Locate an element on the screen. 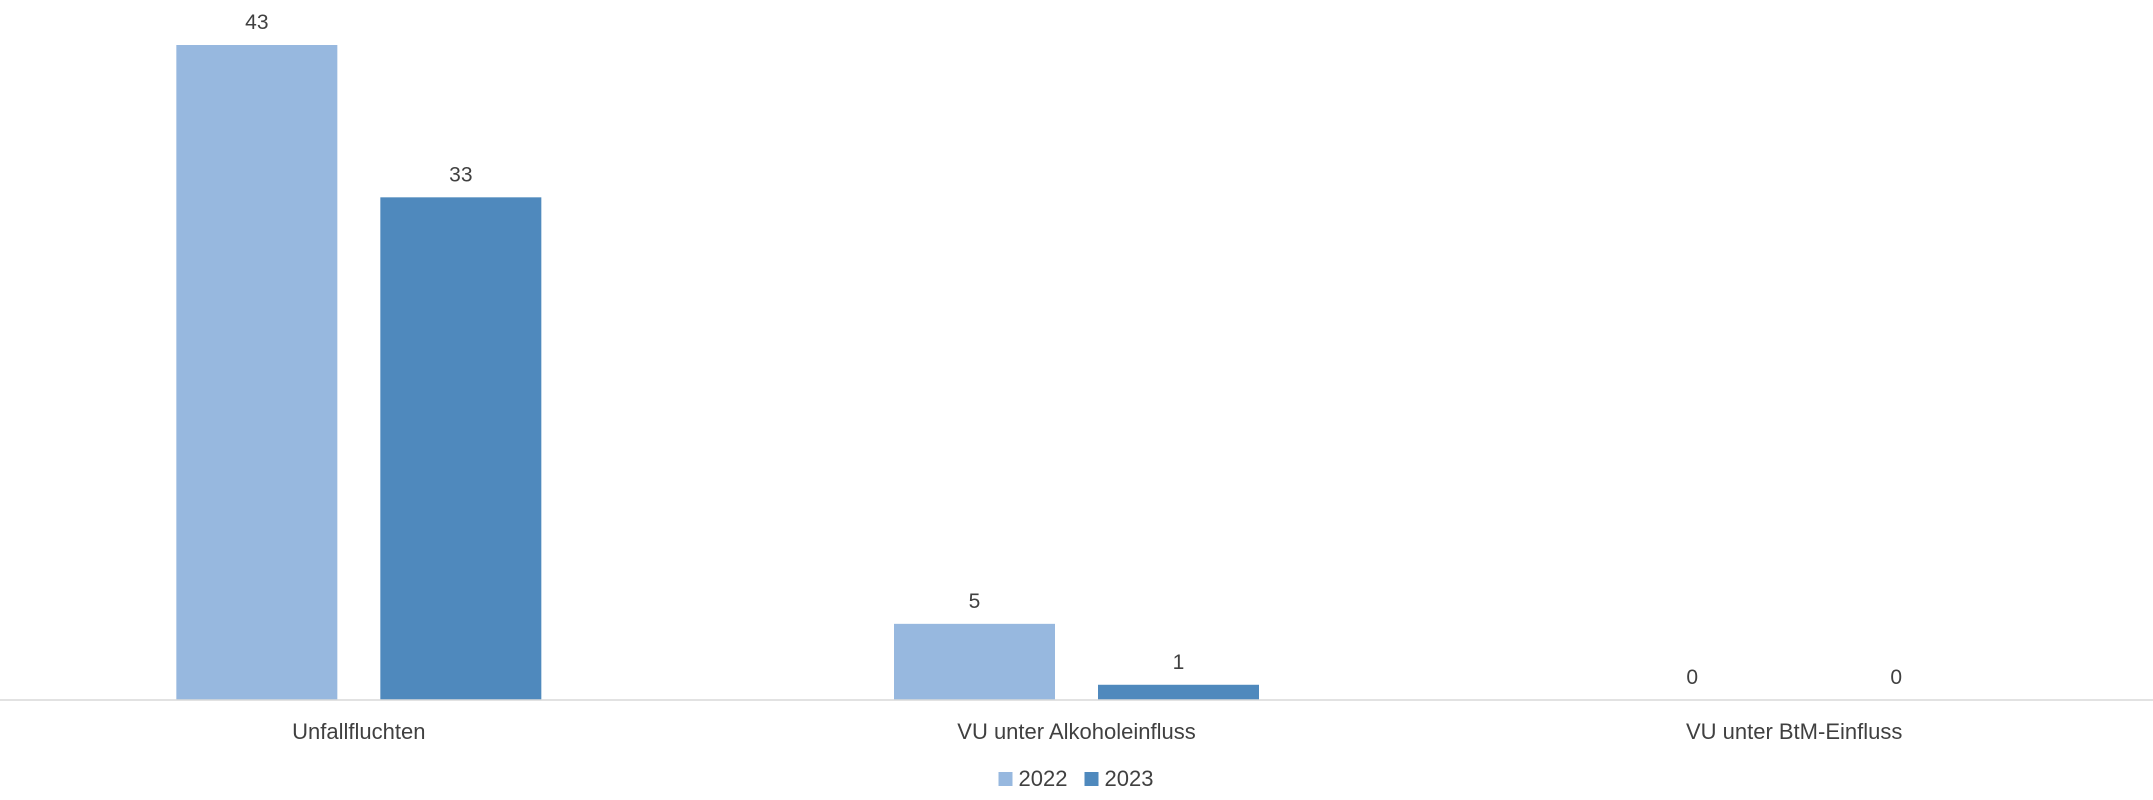  legend: 2022 2023 is located at coordinates (1076, 778).